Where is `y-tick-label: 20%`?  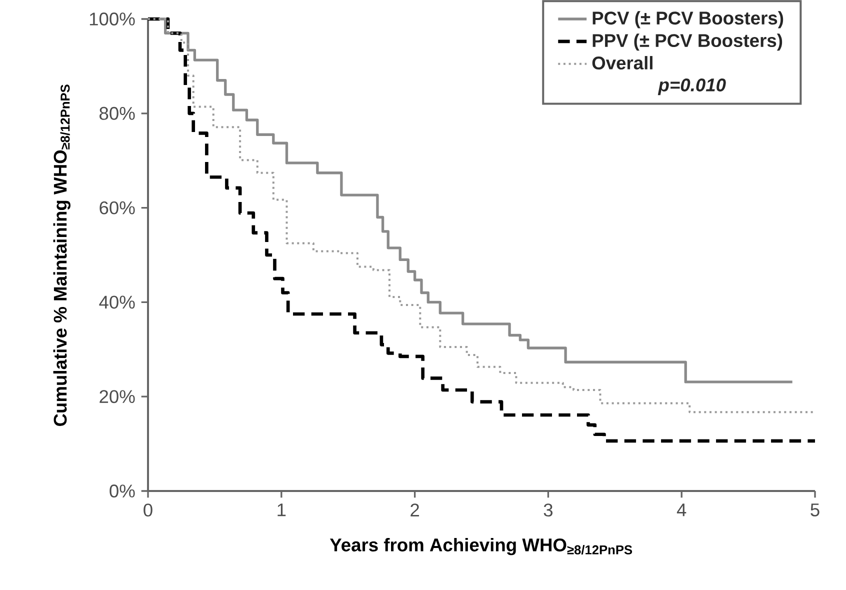
y-tick-label: 20% is located at coordinates (117, 397).